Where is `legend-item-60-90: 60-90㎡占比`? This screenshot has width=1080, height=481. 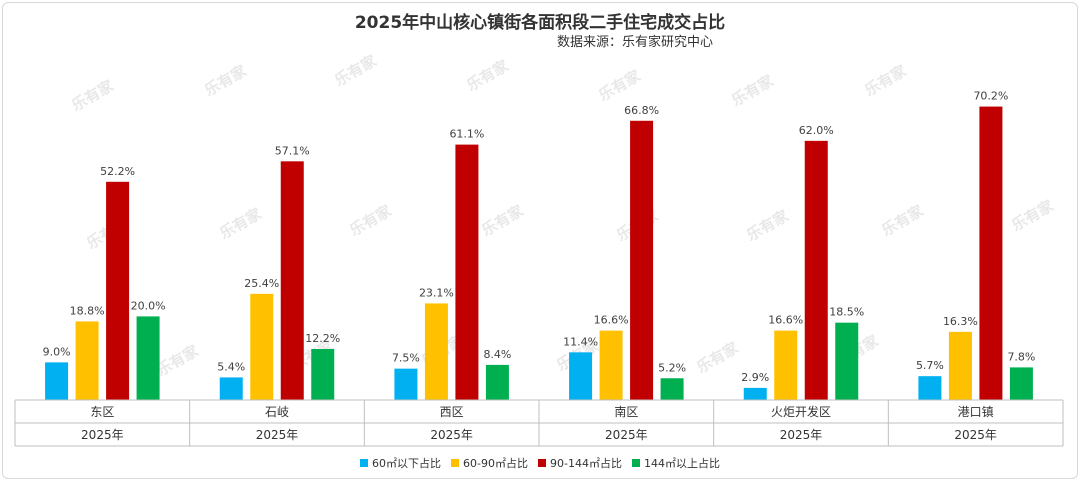 legend-item-60-90: 60-90㎡占比 is located at coordinates (489, 463).